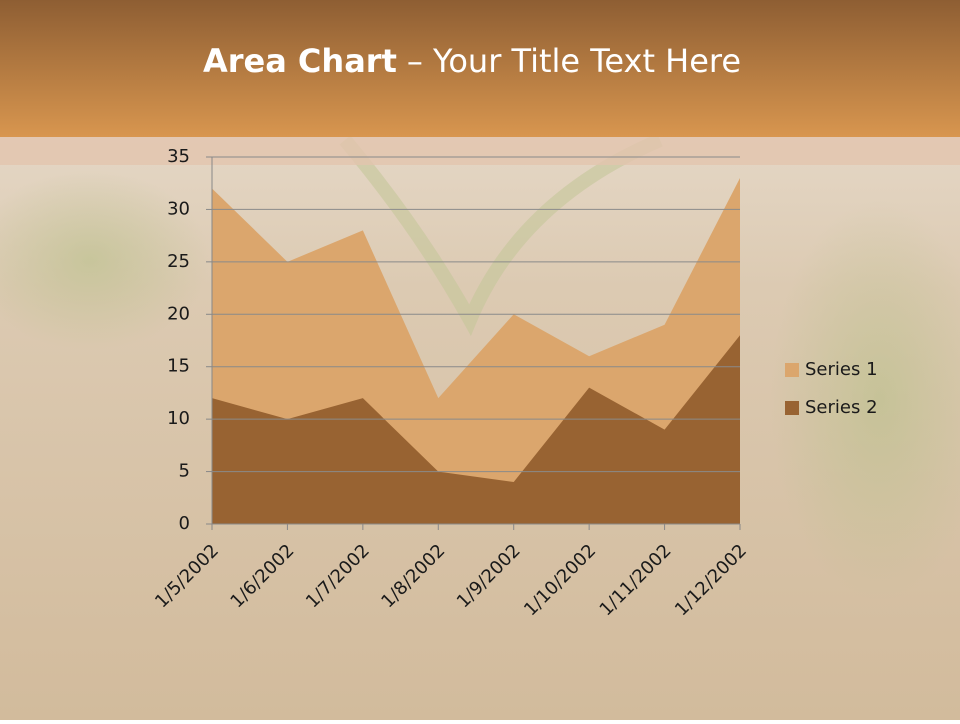 The height and width of the screenshot is (724, 960). Describe the element at coordinates (841, 369) in the screenshot. I see `legend-label: Series 1` at that location.